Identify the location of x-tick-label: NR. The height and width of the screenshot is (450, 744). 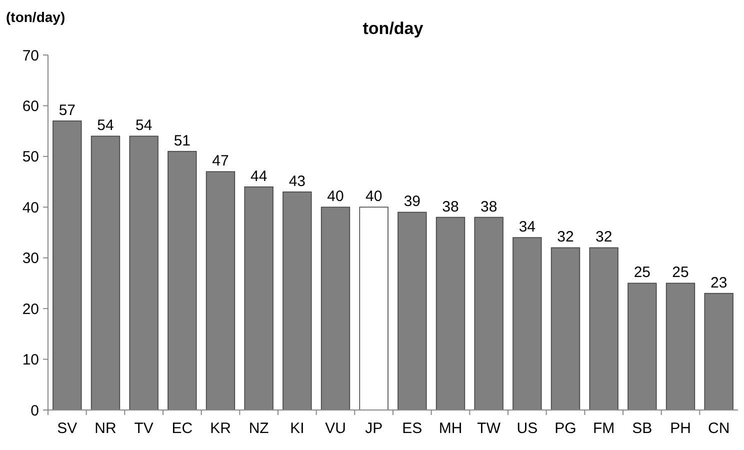
(105, 428).